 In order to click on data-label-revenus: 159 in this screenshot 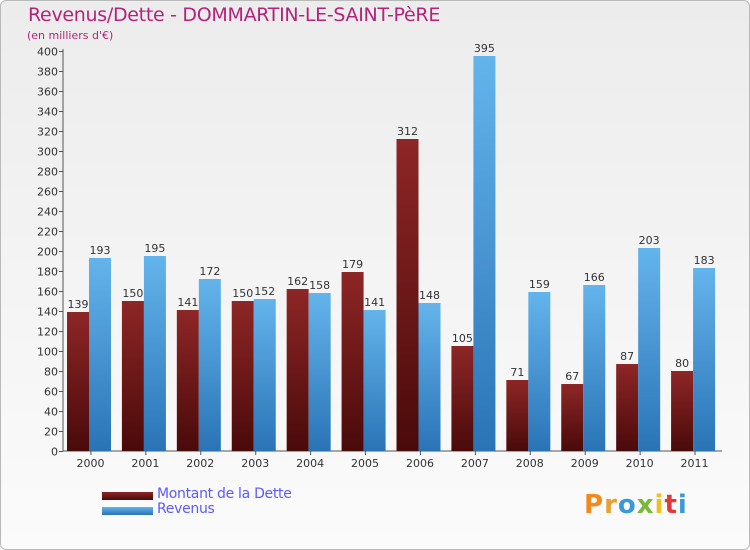, I will do `click(539, 284)`.